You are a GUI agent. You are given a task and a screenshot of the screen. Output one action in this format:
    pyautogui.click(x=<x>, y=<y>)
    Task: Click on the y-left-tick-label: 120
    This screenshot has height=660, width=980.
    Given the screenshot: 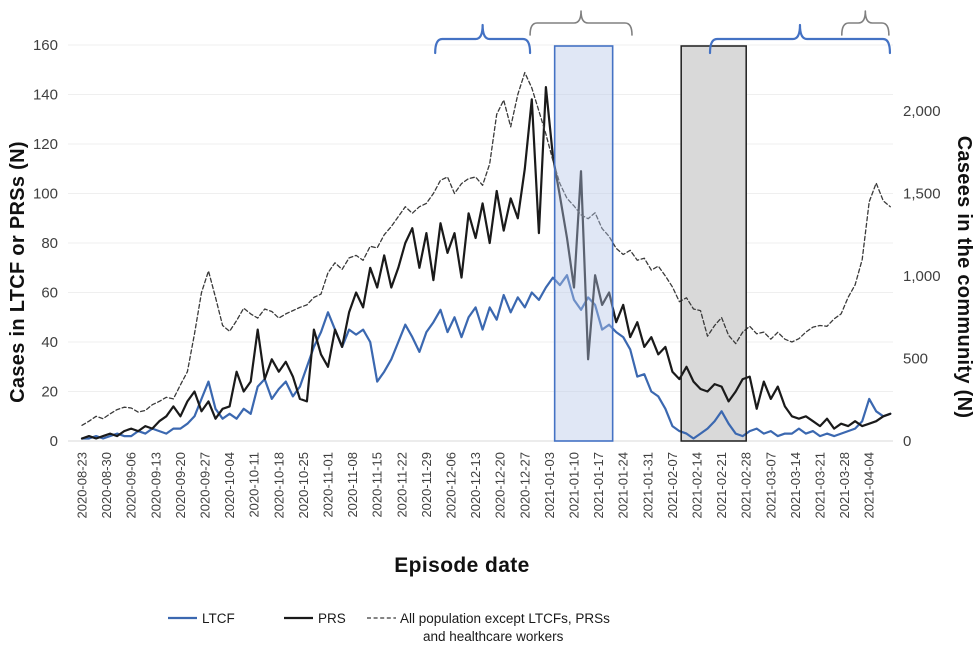 What is the action you would take?
    pyautogui.click(x=45, y=144)
    